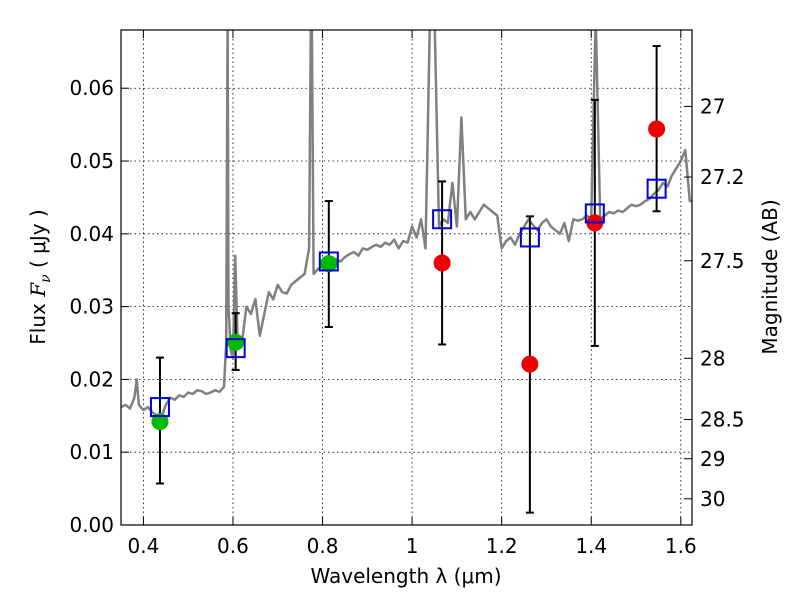  Describe the element at coordinates (91, 379) in the screenshot. I see `y-tick-label: 0.02` at that location.